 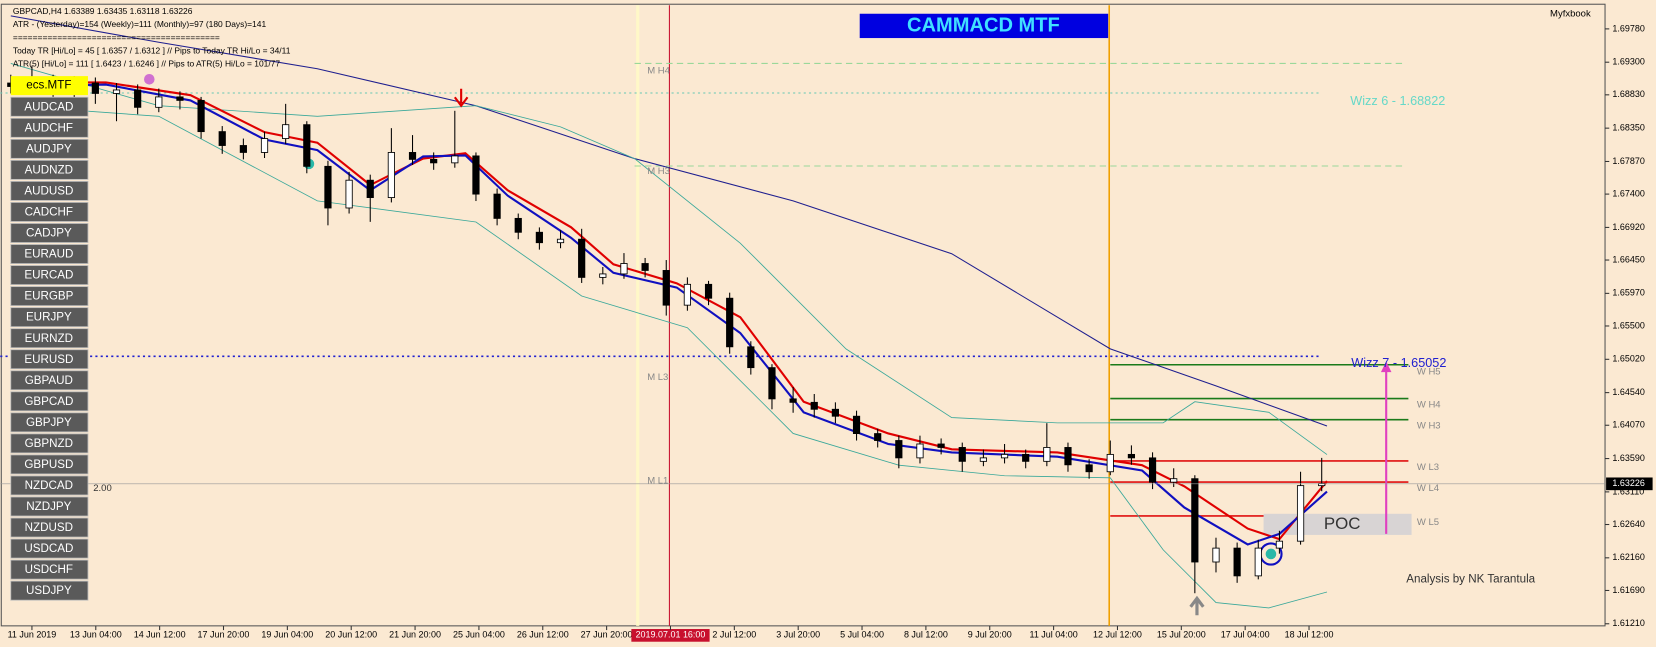 I want to click on symbol-button-label: EURGBP, so click(x=48, y=296).